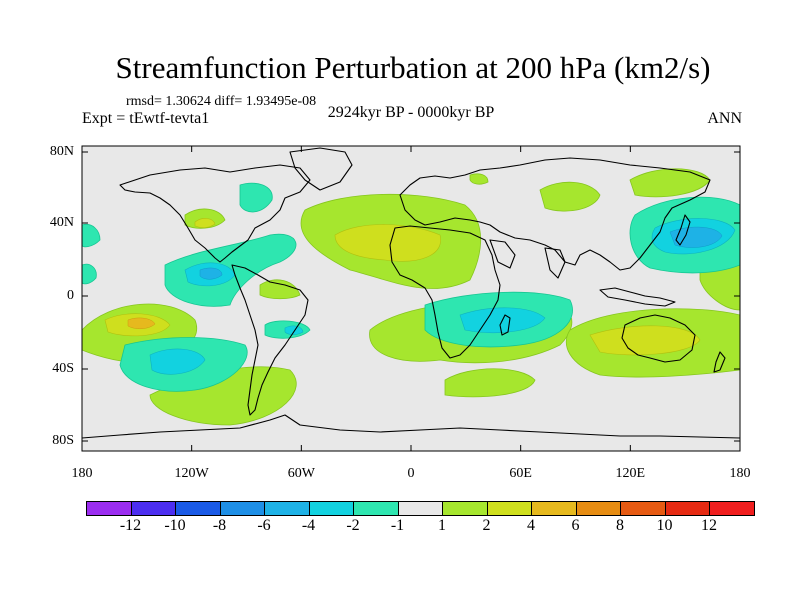 The height and width of the screenshot is (600, 800). What do you see at coordinates (70, 295) in the screenshot?
I see `lat-label: 0` at bounding box center [70, 295].